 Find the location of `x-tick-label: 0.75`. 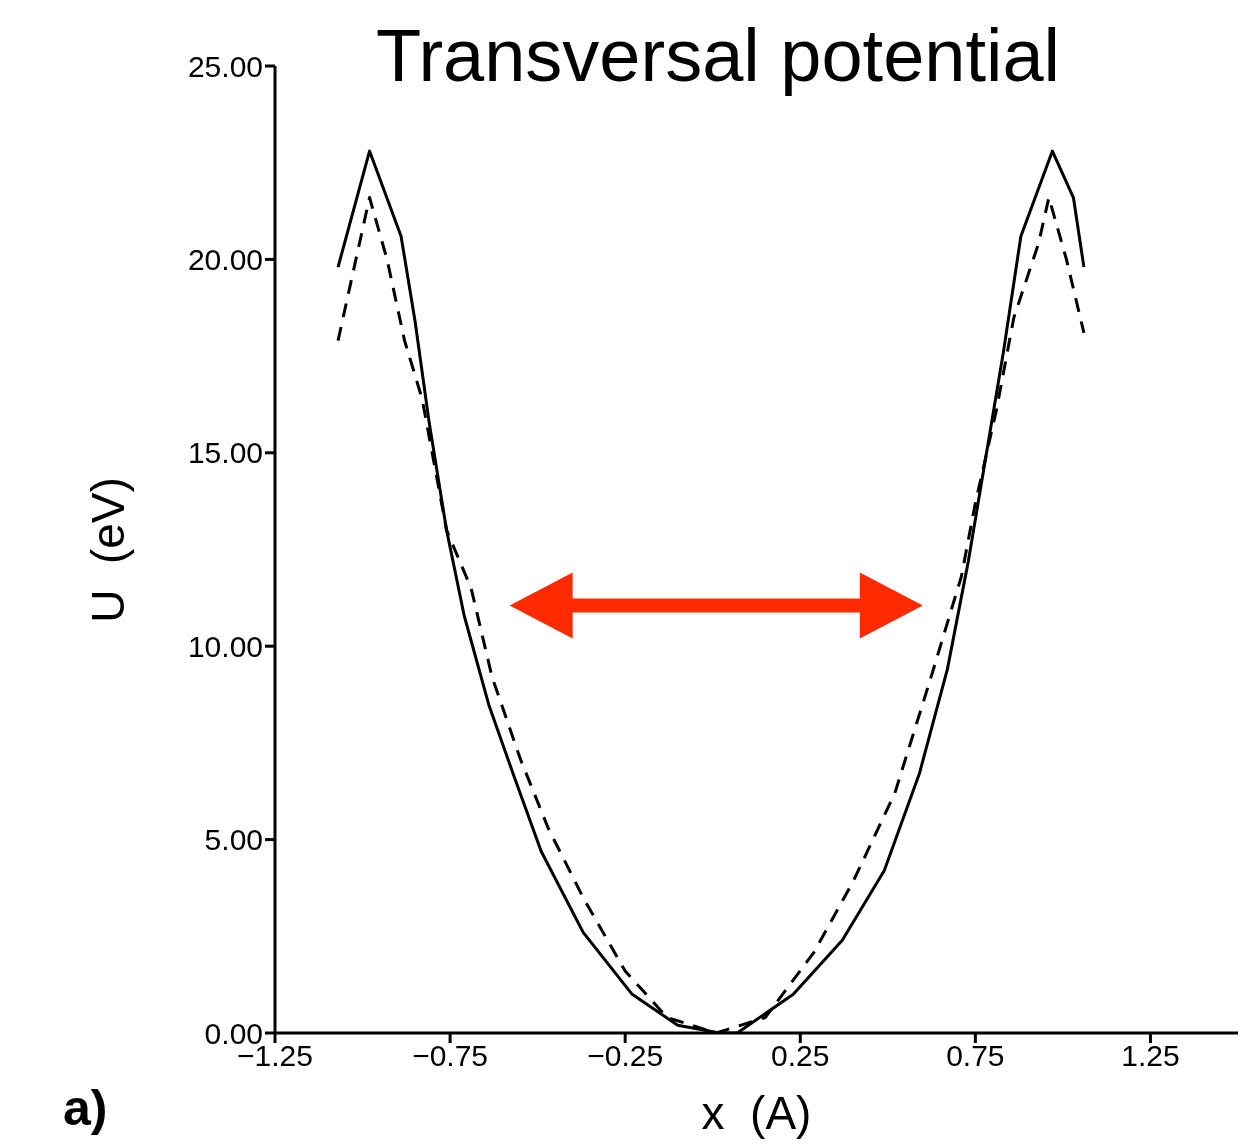

x-tick-label: 0.75 is located at coordinates (975, 1056).